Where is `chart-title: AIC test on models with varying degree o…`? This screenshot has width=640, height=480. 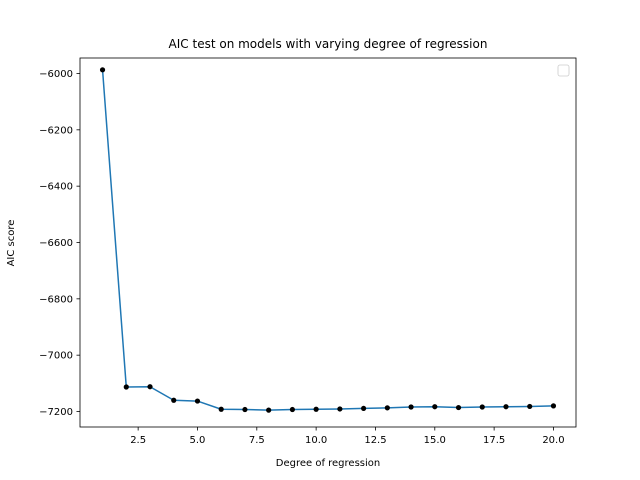
chart-title: AIC test on models with varying degree o… is located at coordinates (328, 44).